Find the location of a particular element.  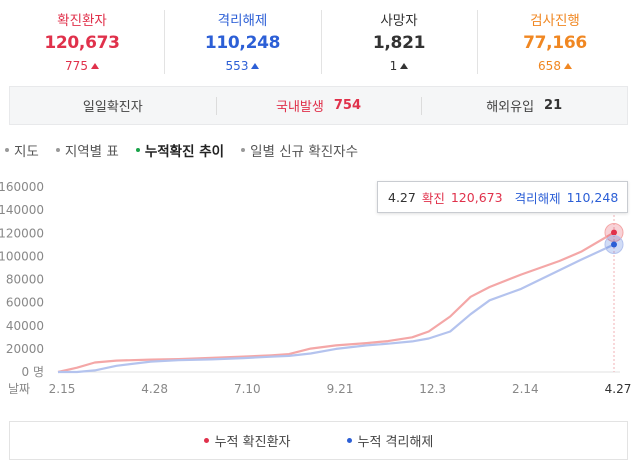

stat-label: 사망자 is located at coordinates (399, 21).